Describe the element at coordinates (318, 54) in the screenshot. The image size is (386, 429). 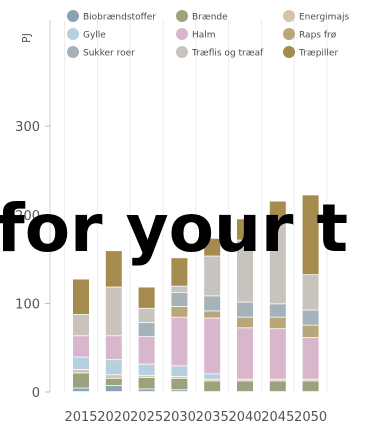
I see `legend-label: Træpiller` at that location.